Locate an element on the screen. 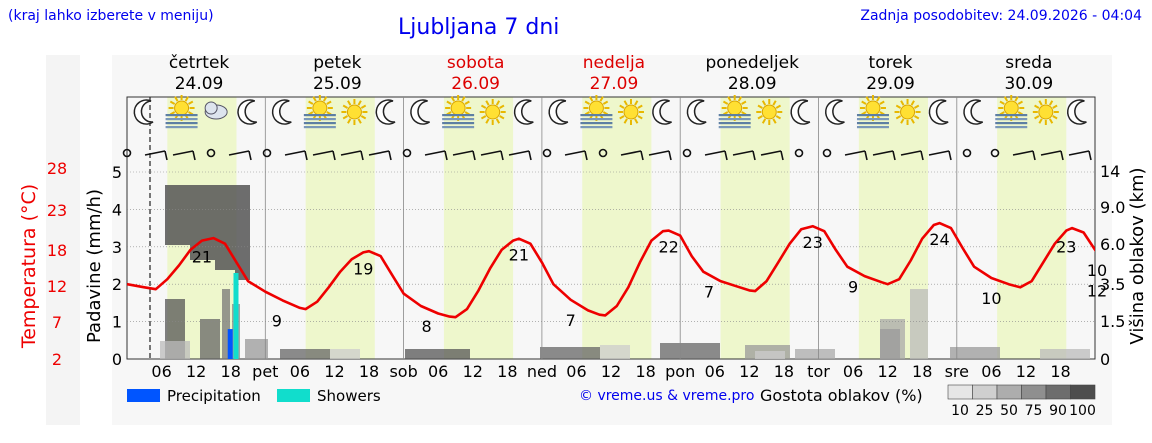 The width and height of the screenshot is (1152, 443). temperature-label: 24 is located at coordinates (939, 239).